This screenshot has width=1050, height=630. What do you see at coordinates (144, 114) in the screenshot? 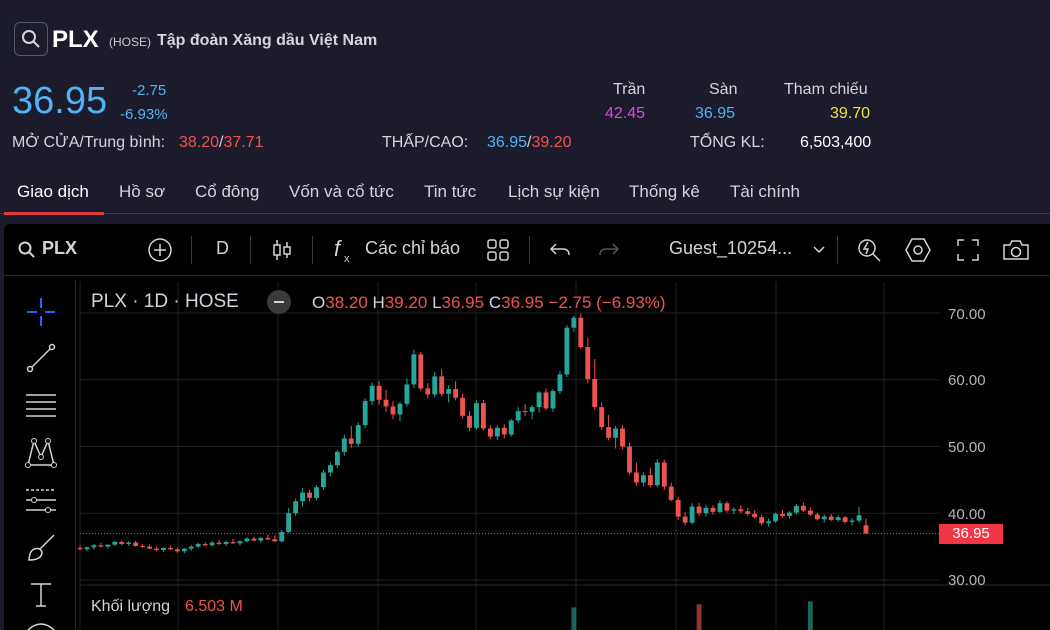
I see `price-change-percent: -6.93%` at bounding box center [144, 114].